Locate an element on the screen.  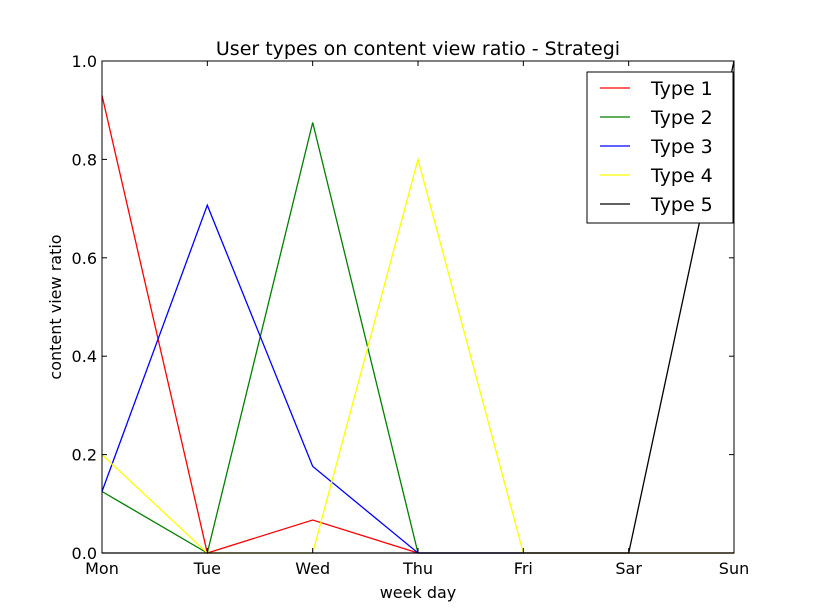
x-tick-label: Tue is located at coordinates (207, 568).